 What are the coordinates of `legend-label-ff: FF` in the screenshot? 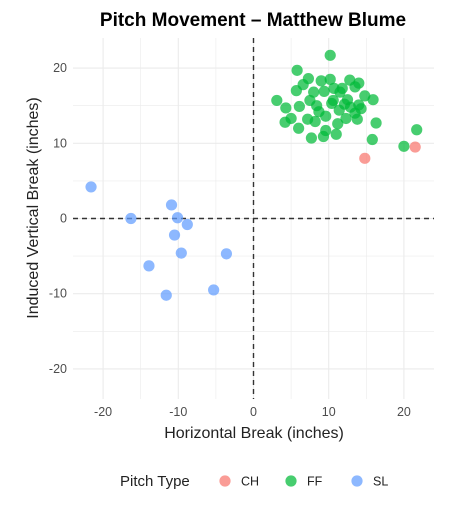 It's located at (315, 482).